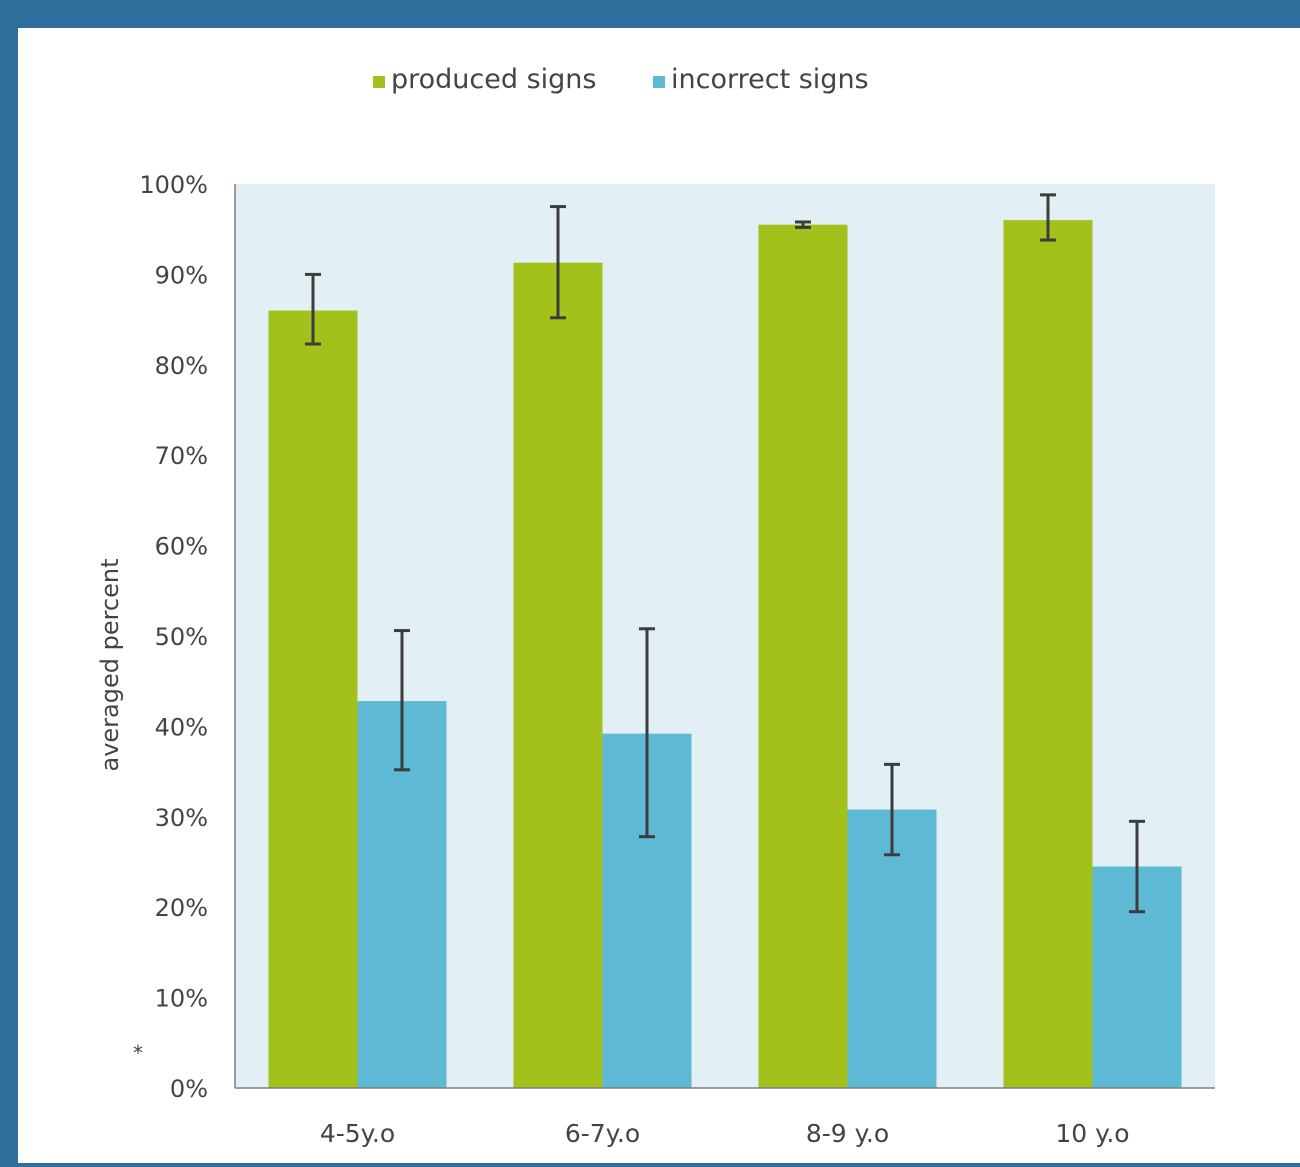  I want to click on x-tick-label: 6-7y.o, so click(602, 1133).